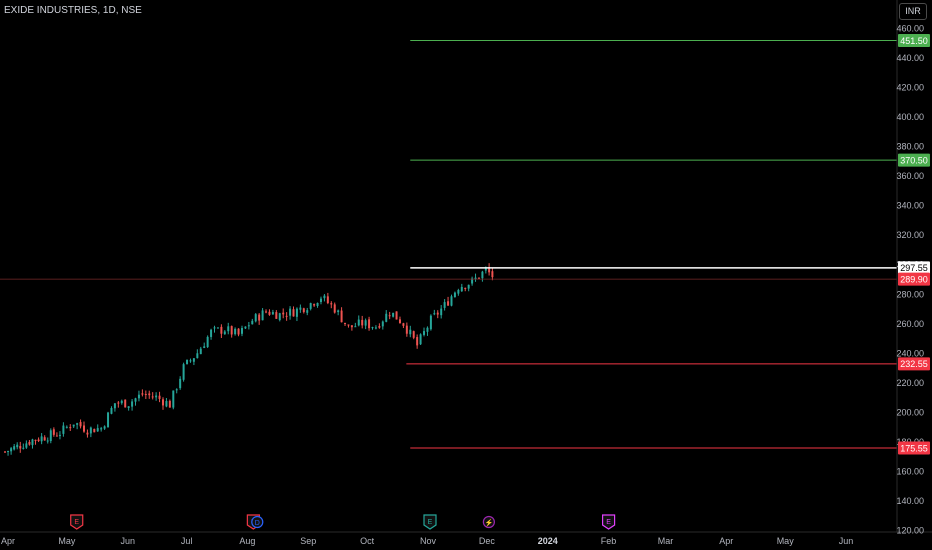  What do you see at coordinates (914, 364) in the screenshot?
I see `price-tag-label: 232.55` at bounding box center [914, 364].